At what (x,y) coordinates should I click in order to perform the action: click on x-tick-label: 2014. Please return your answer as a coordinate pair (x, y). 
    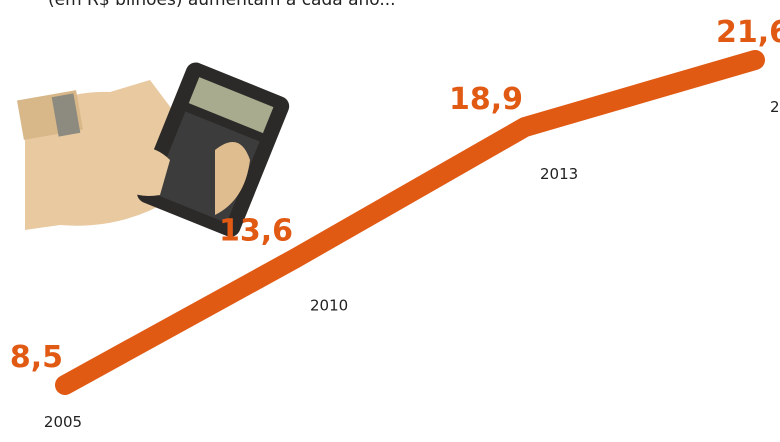
    Looking at the image, I should click on (775, 107).